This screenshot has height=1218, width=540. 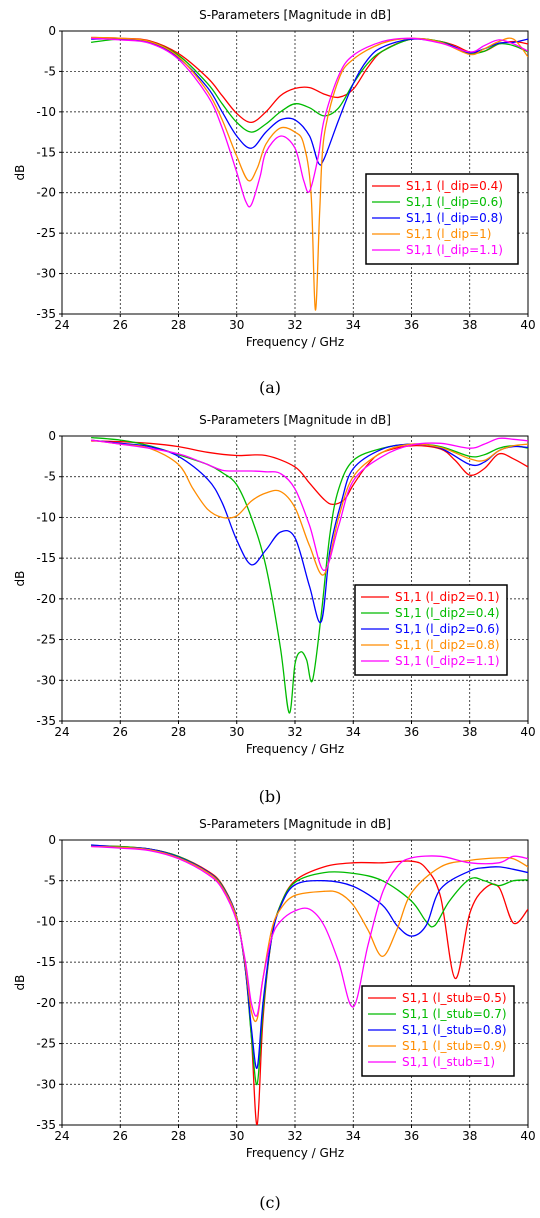 What do you see at coordinates (447, 629) in the screenshot?
I see `legend-entry: S1,1 (l_dip2=0.6)` at bounding box center [447, 629].